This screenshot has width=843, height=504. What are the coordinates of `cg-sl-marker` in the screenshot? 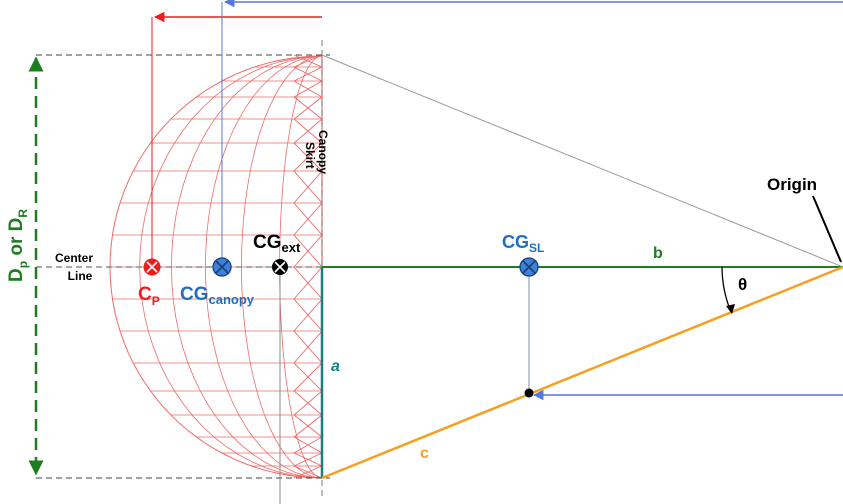 It's located at (529, 267).